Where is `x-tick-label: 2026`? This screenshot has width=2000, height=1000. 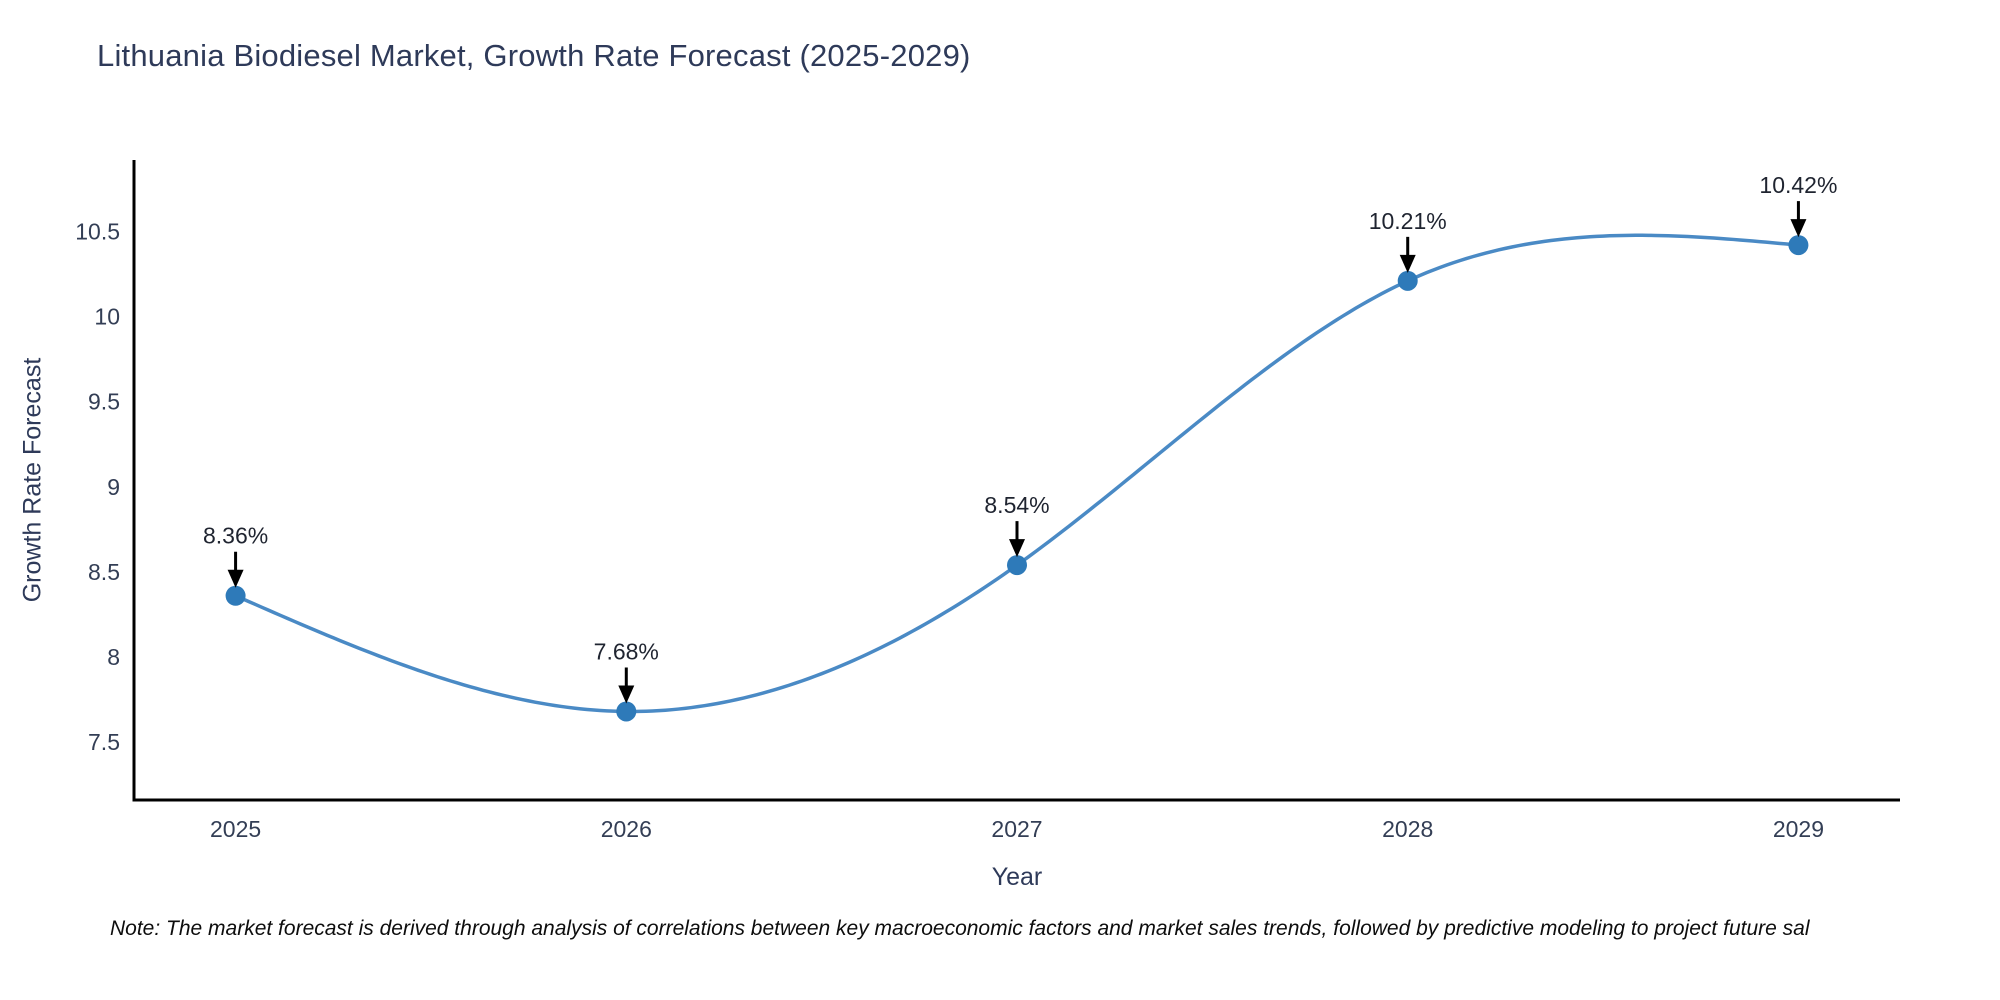 x-tick-label: 2026 is located at coordinates (626, 829).